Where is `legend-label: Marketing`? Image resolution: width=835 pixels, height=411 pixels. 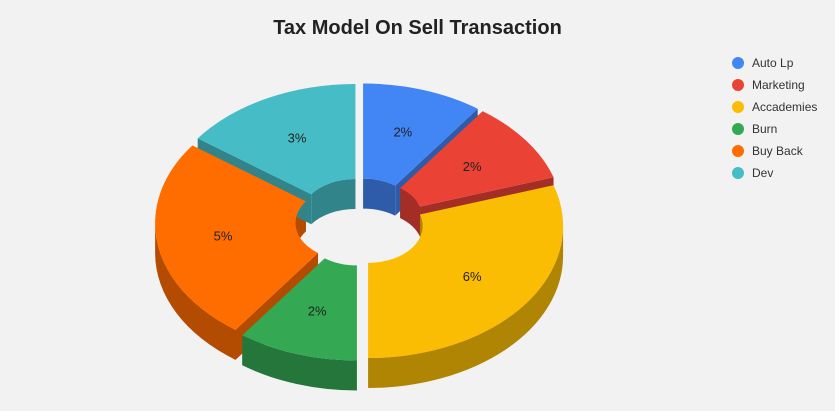
legend-label: Marketing is located at coordinates (778, 85).